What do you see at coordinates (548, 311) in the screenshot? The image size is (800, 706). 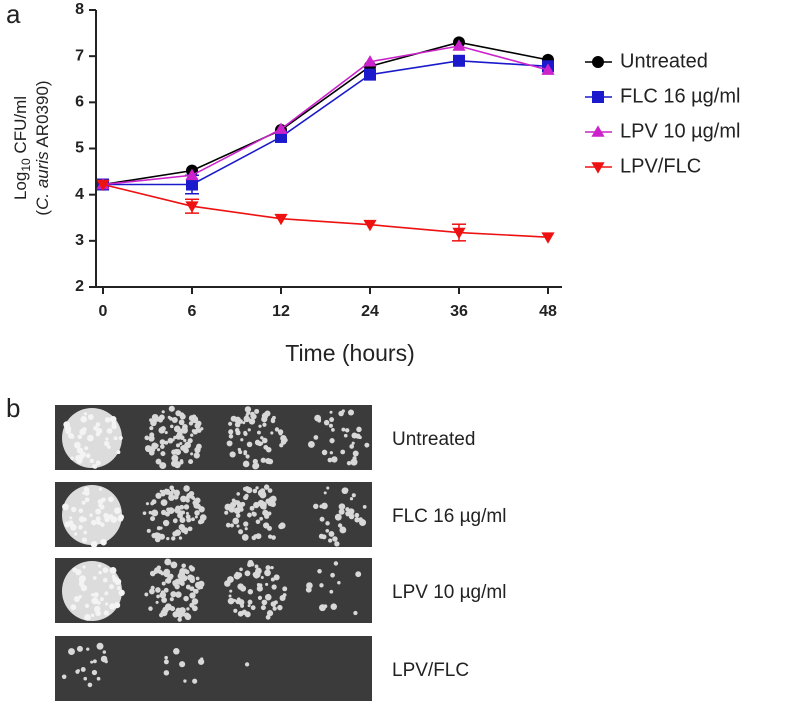 I see `x-tick-label: 48` at bounding box center [548, 311].